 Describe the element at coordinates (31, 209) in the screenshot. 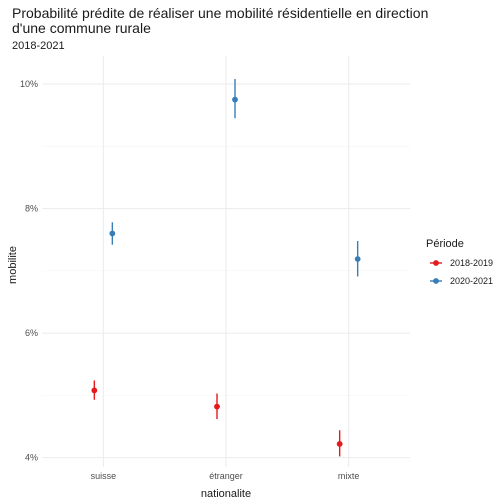

I see `y-tick-label: 8%` at that location.